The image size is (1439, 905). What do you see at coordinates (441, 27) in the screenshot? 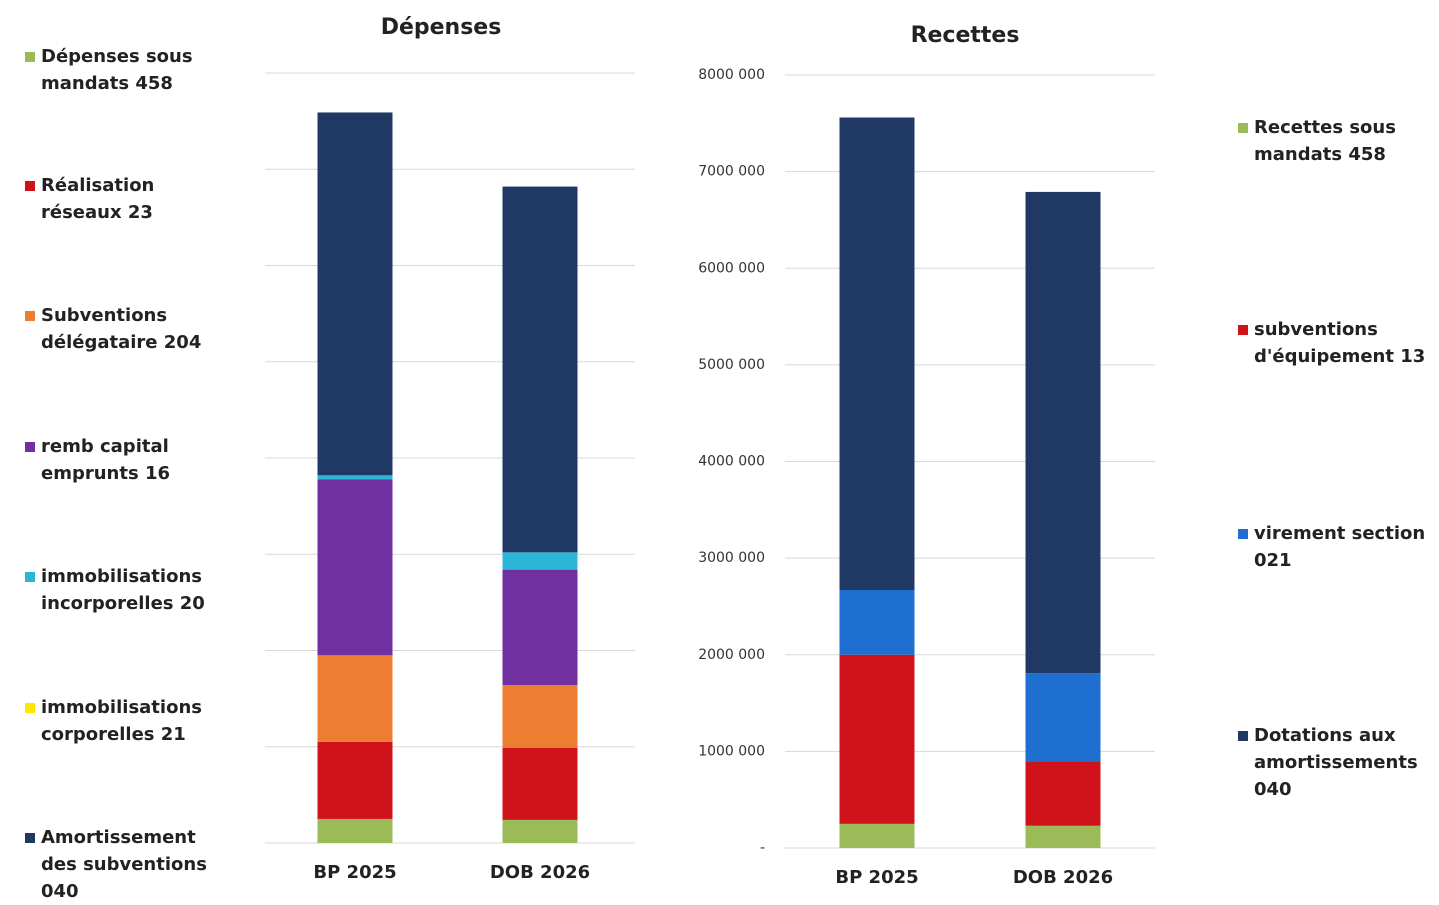
I see `chart-title: Dépenses` at bounding box center [441, 27].